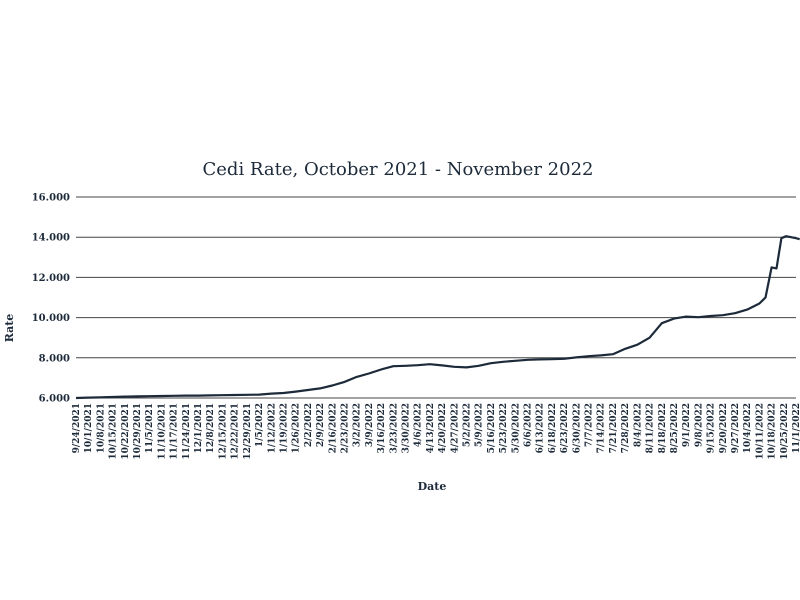  Describe the element at coordinates (223, 431) in the screenshot. I see `x-tick-label: 12/15/2021` at that location.